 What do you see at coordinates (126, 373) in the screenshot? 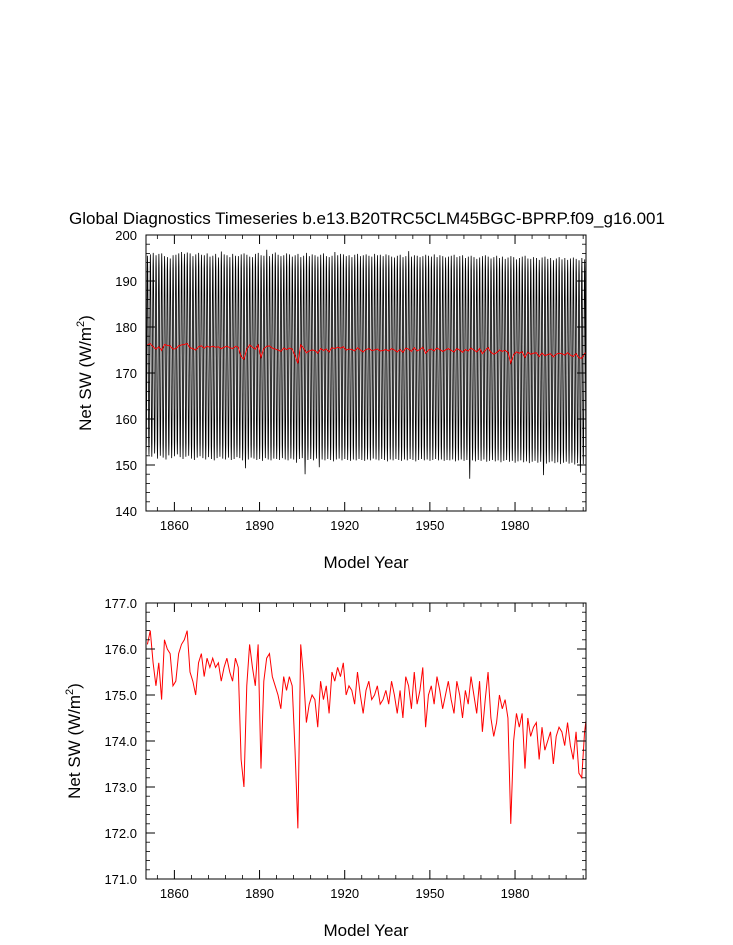
I see `y-tick-label: 170` at bounding box center [126, 373].